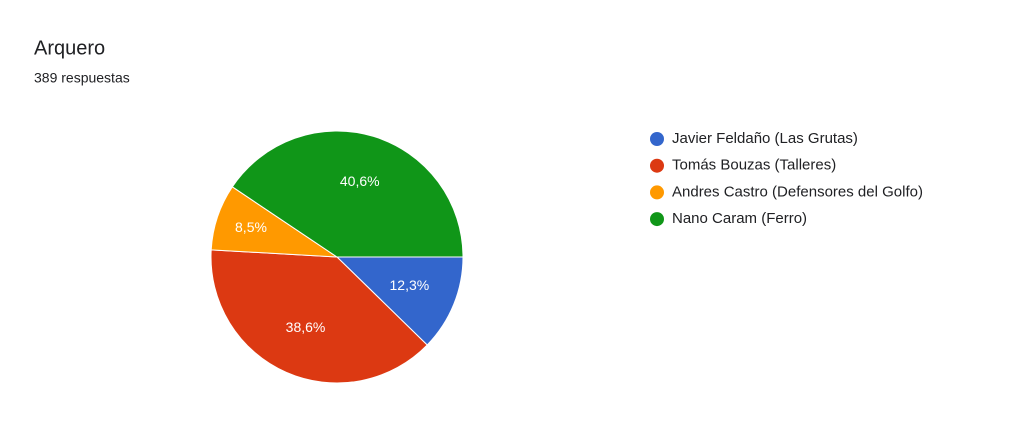 Image resolution: width=1024 pixels, height=431 pixels. I want to click on value-label: 40,6%, so click(360, 181).